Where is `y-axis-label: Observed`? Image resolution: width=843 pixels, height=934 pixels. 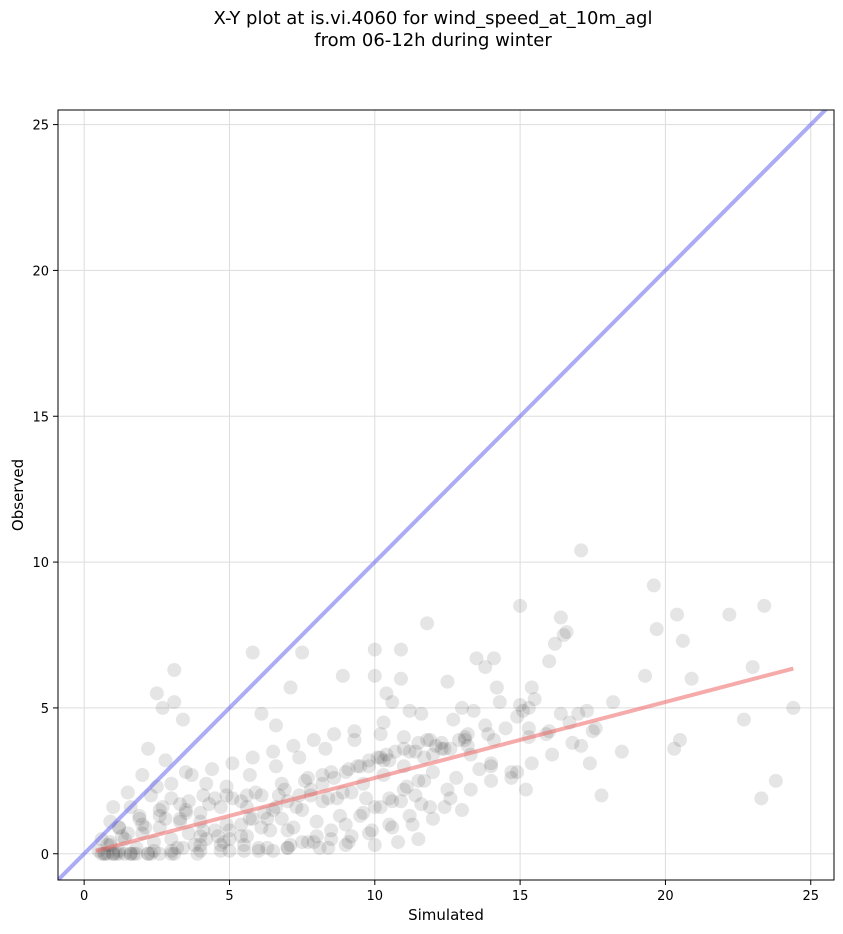
y-axis-label: Observed is located at coordinates (18, 495).